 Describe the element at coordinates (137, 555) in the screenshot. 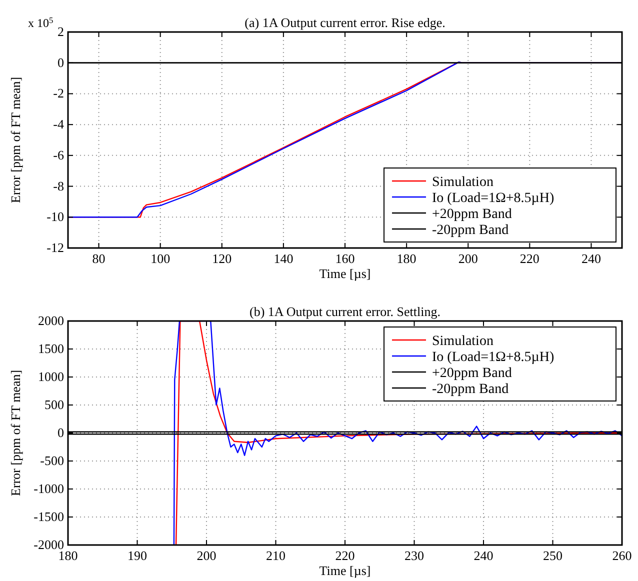

I see `x-tick-label: 190` at that location.